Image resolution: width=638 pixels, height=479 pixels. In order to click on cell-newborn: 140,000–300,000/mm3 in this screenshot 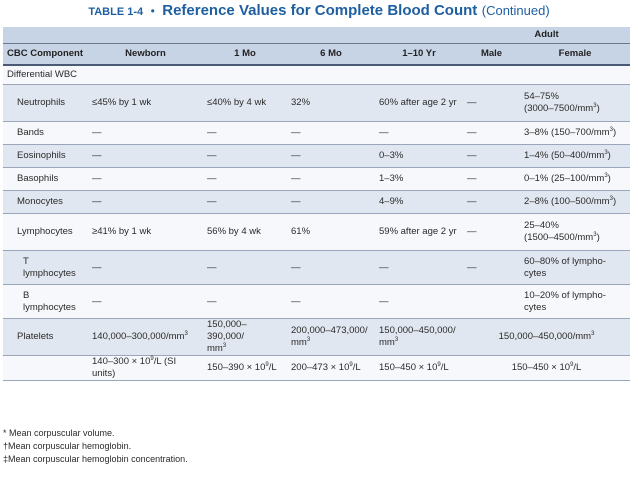, I will do `click(145, 337)`.